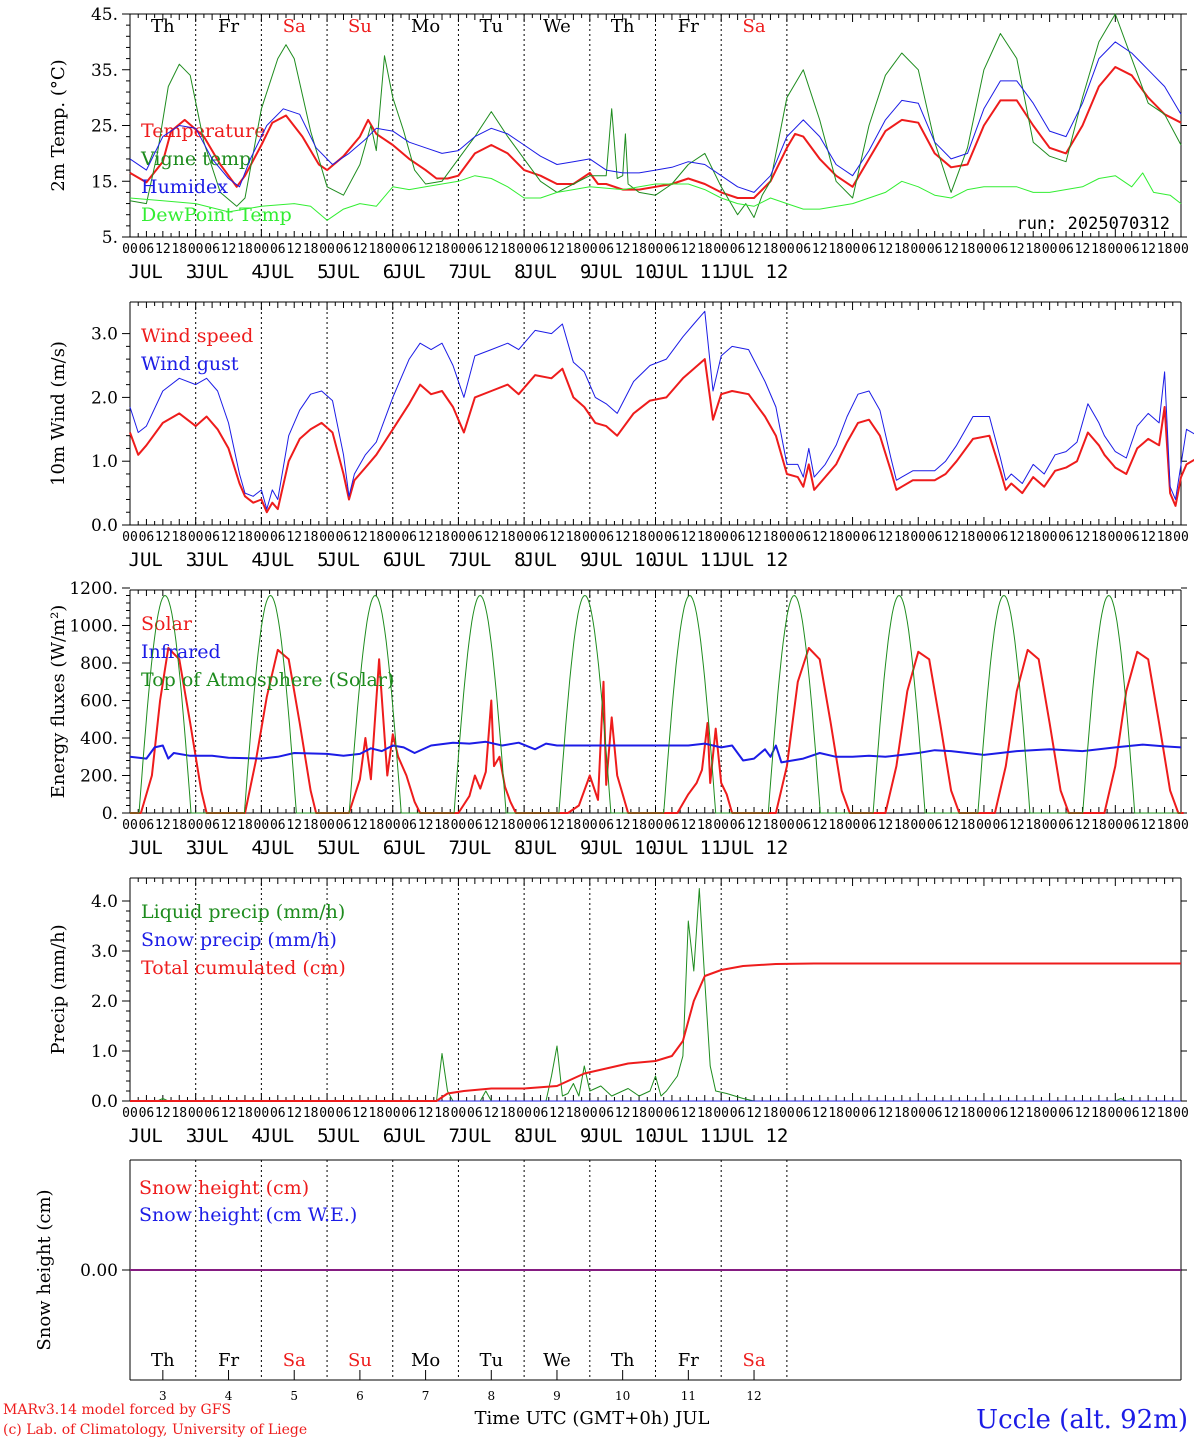  What do you see at coordinates (655, 752) in the screenshot?
I see `series-line-infrared` at bounding box center [655, 752].